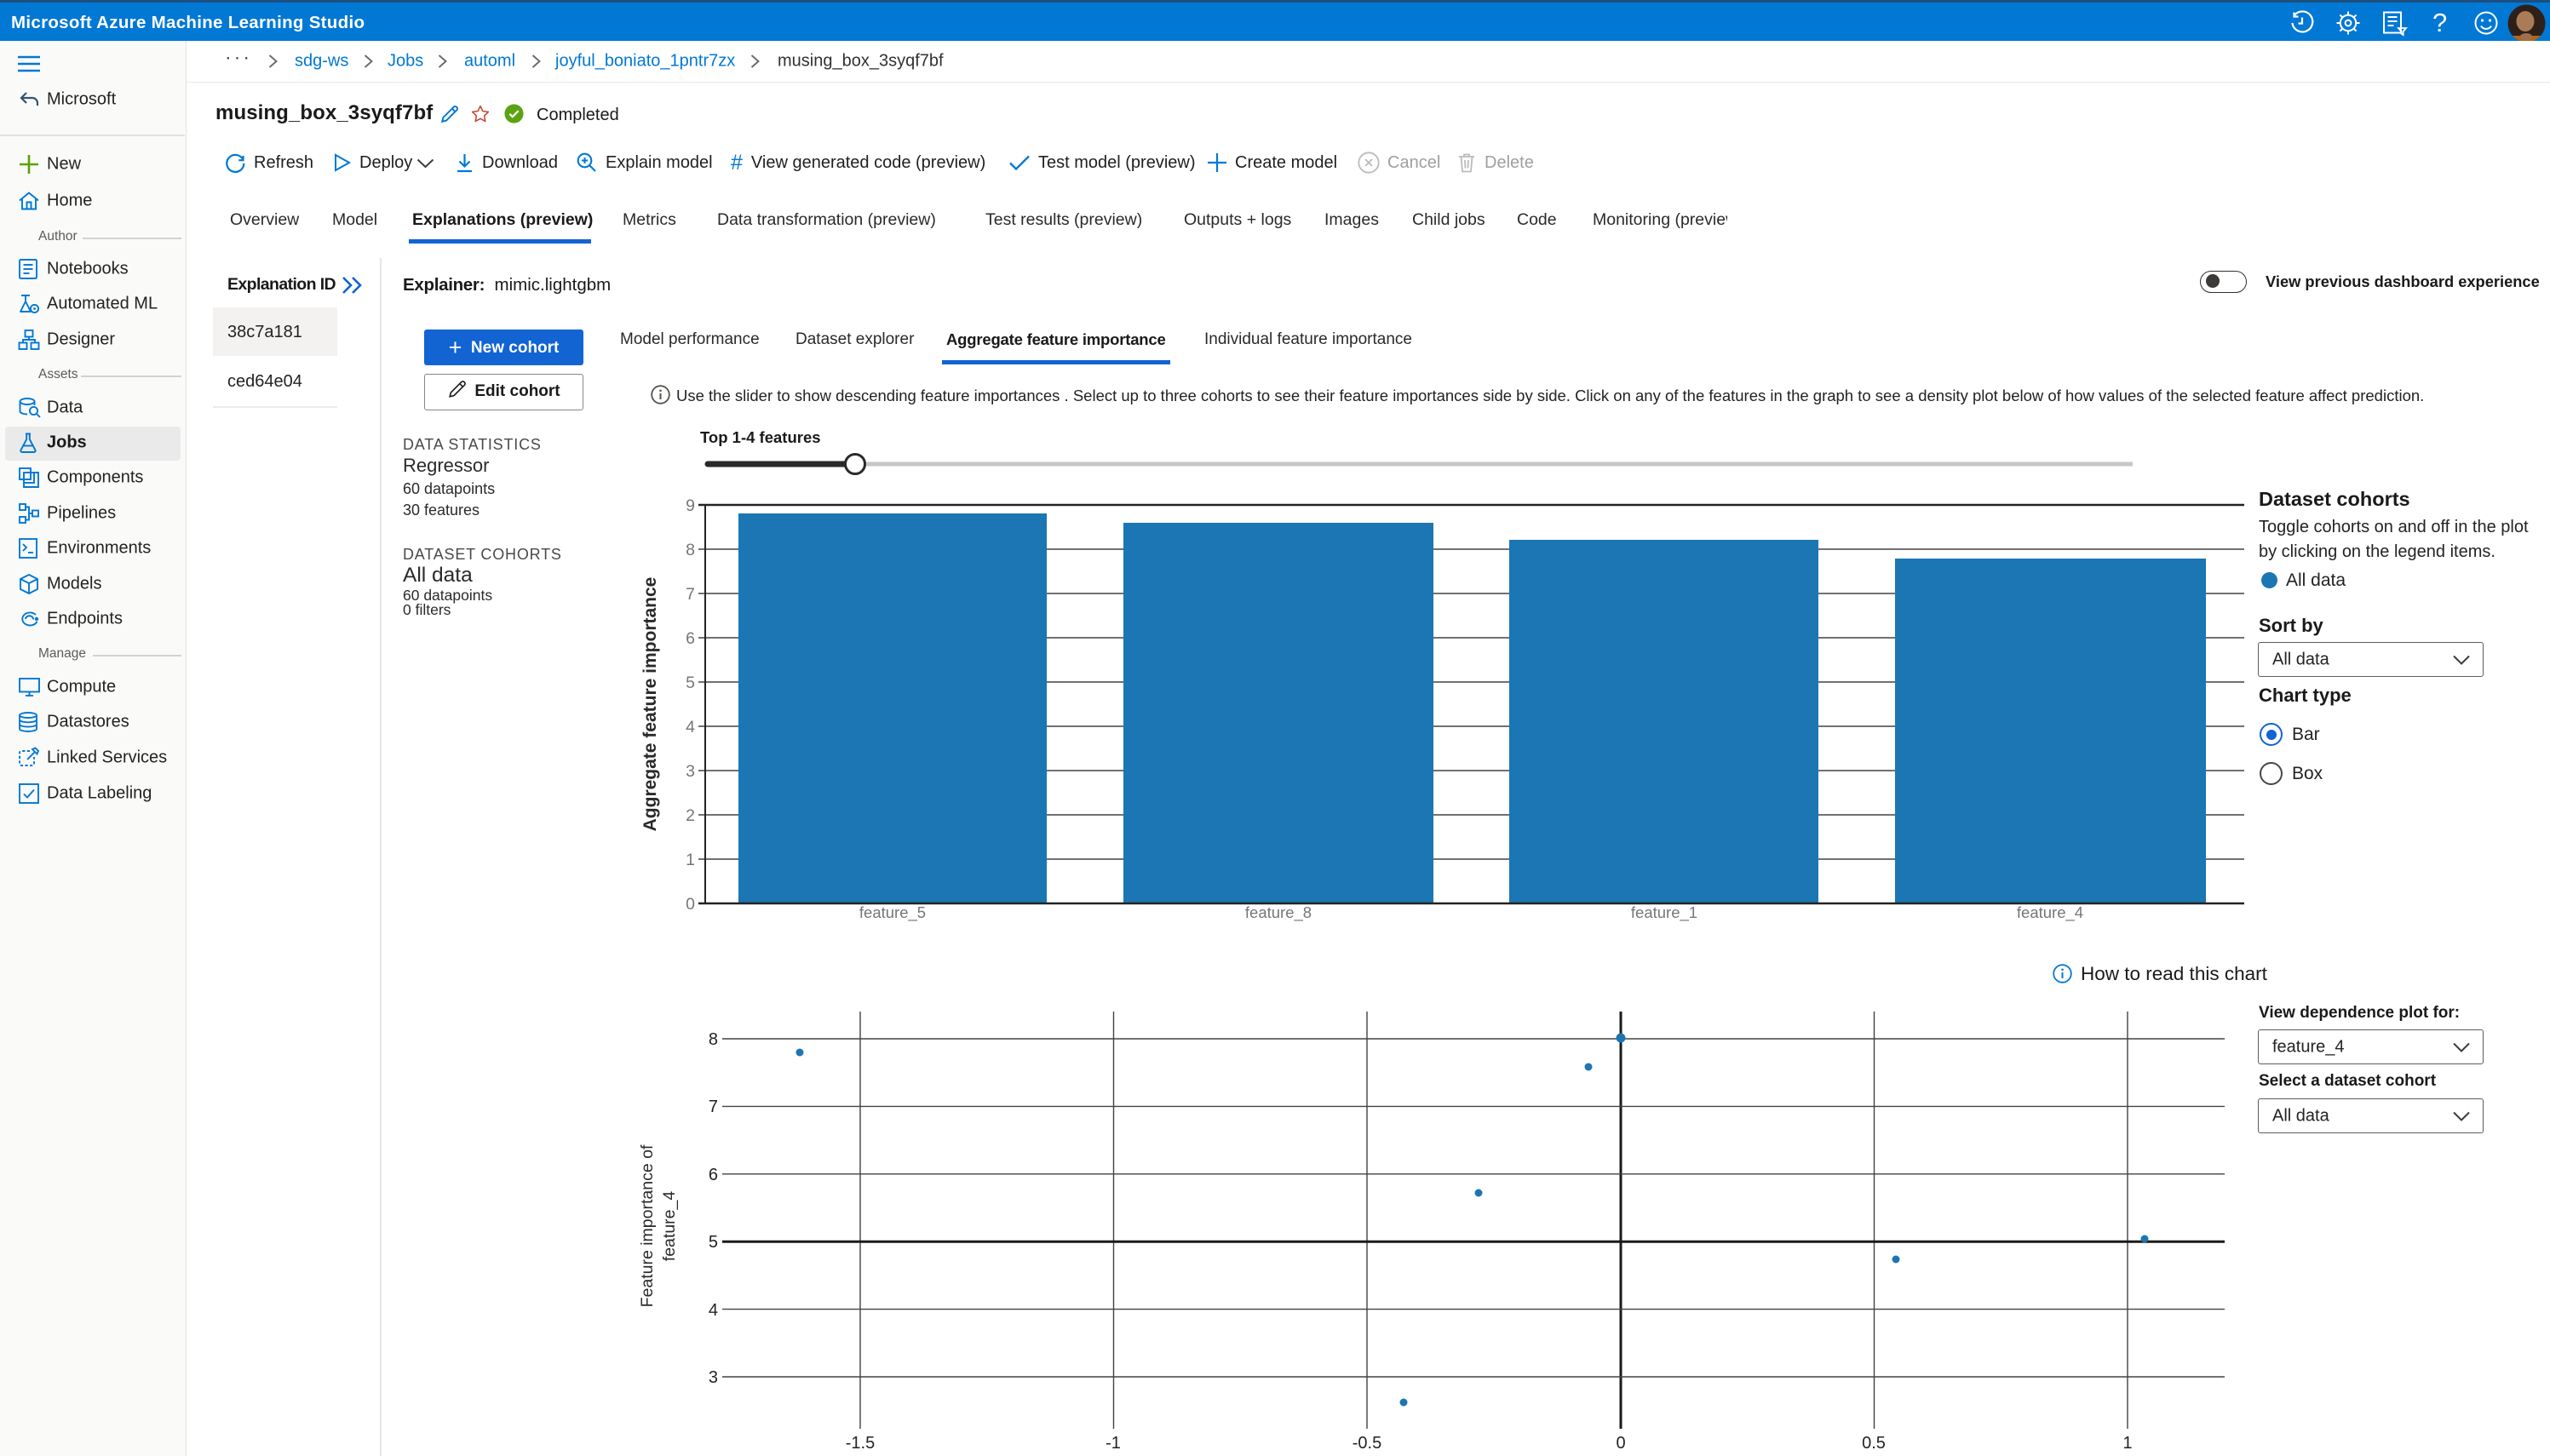 This screenshot has width=2550, height=1456. Describe the element at coordinates (1113, 1444) in the screenshot. I see `svg-text: -1` at that location.